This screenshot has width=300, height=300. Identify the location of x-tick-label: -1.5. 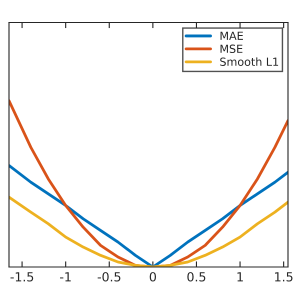
(22, 277).